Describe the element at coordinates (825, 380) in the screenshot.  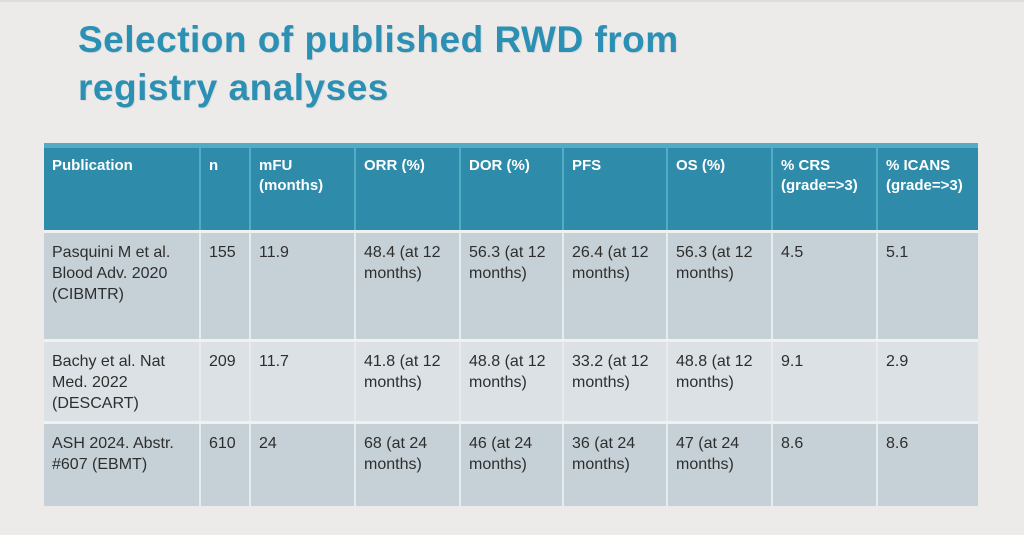
I see `cell-crs: 9.1` at that location.